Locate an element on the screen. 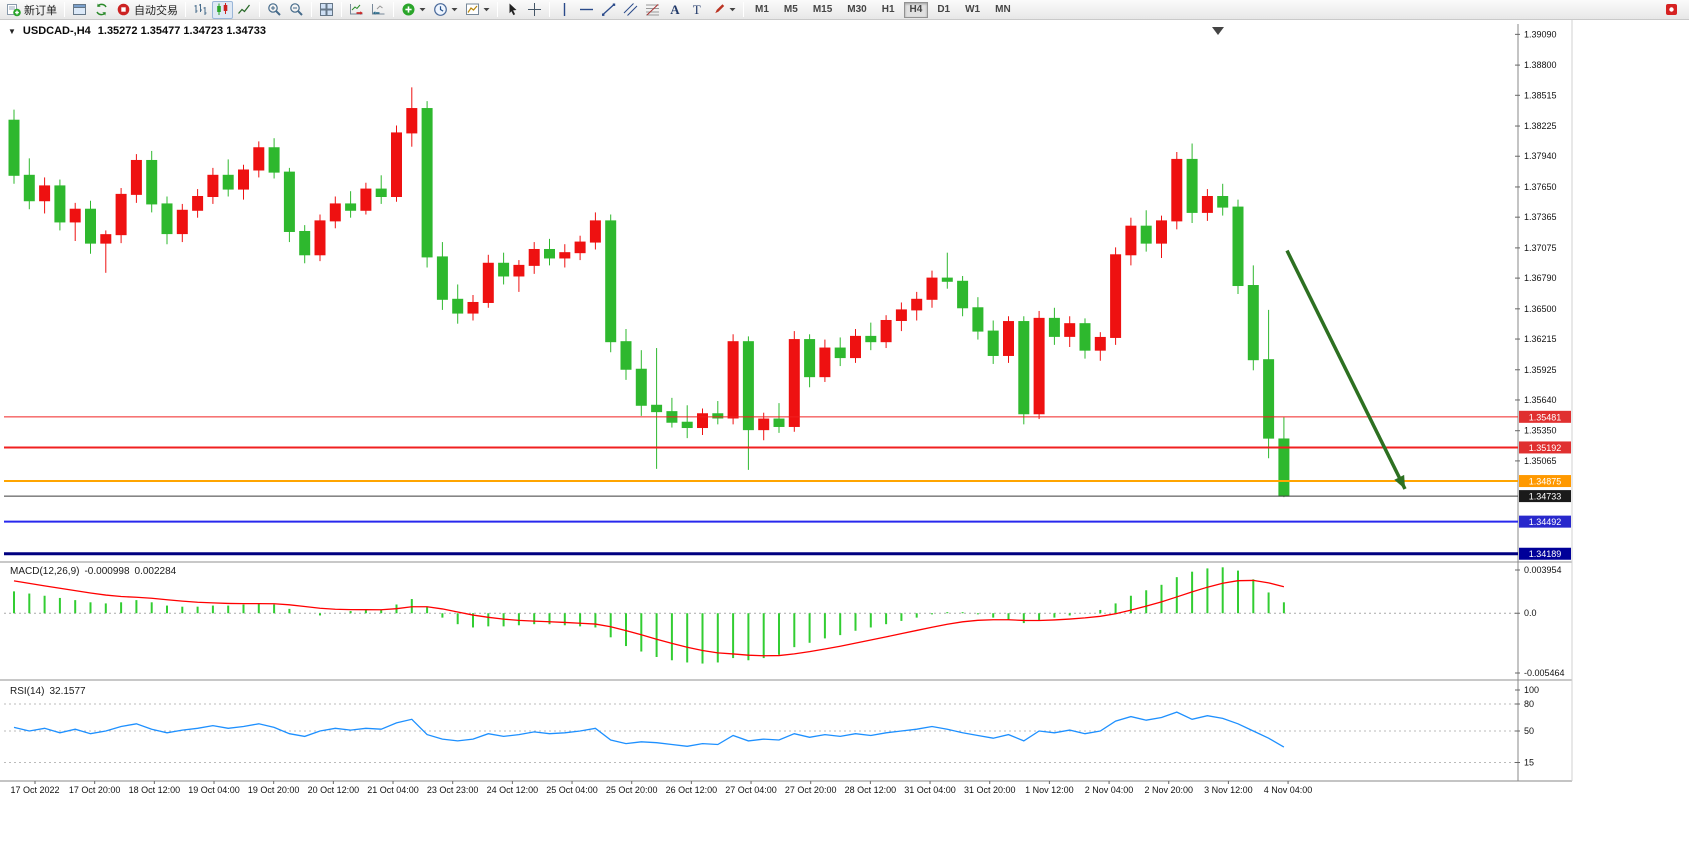 This screenshot has width=1689, height=861. chart-shift-marker is located at coordinates (1218, 31).